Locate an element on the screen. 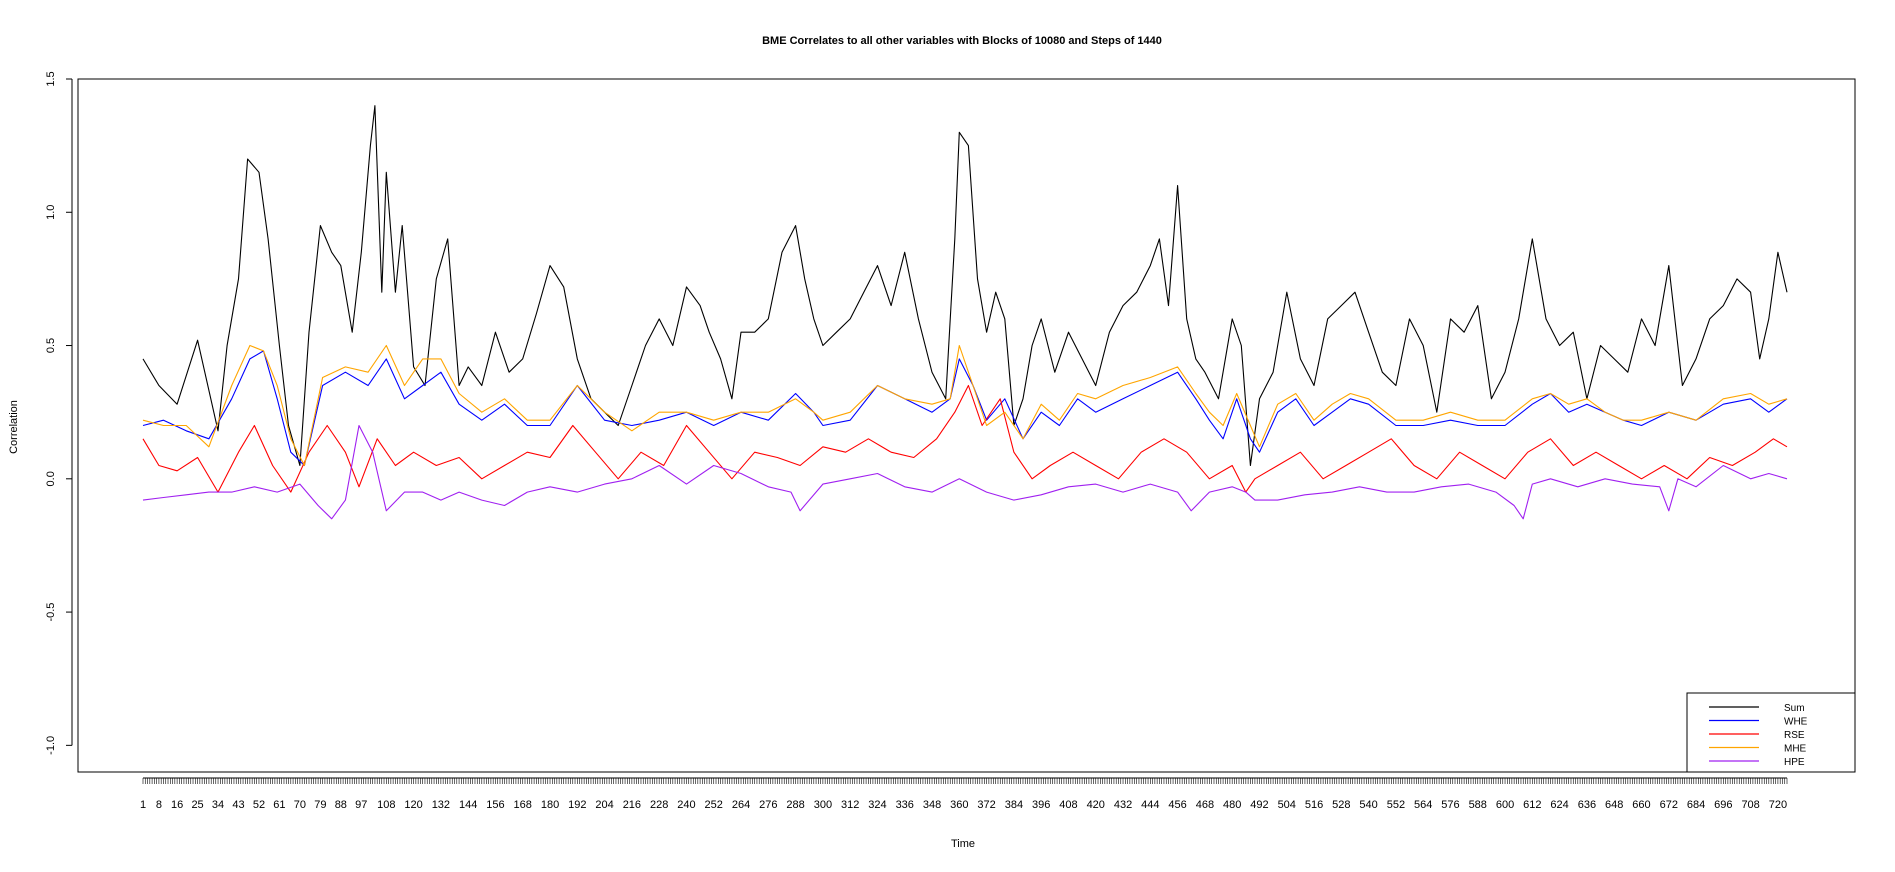 The width and height of the screenshot is (1895, 872). x-tick-label: 8 is located at coordinates (159, 805).